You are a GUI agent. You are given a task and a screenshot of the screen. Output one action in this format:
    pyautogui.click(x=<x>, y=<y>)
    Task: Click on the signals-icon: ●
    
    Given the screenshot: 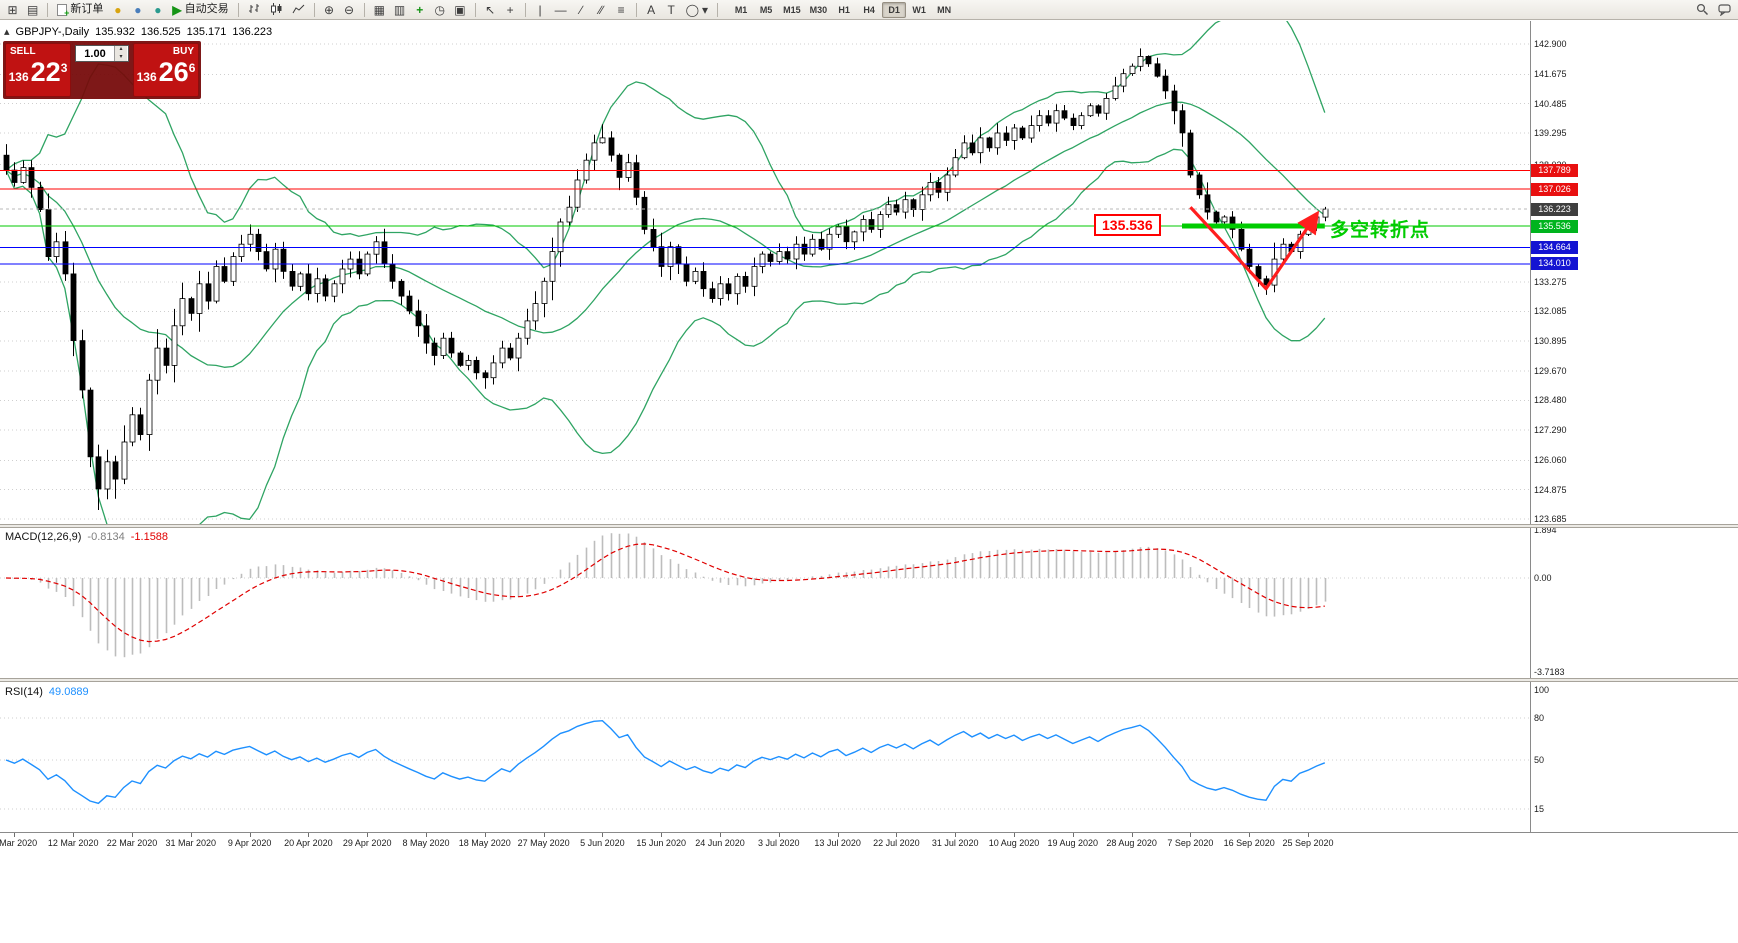 What is the action you would take?
    pyautogui.click(x=138, y=9)
    